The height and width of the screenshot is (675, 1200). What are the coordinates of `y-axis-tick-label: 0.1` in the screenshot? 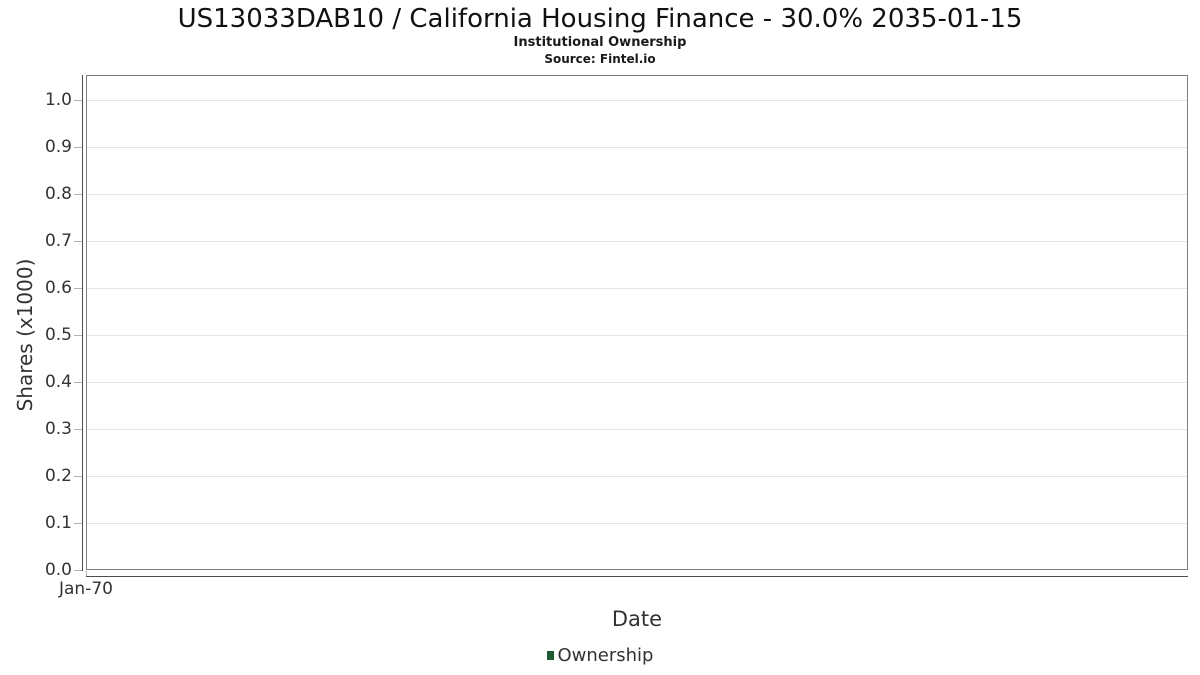 It's located at (58, 523).